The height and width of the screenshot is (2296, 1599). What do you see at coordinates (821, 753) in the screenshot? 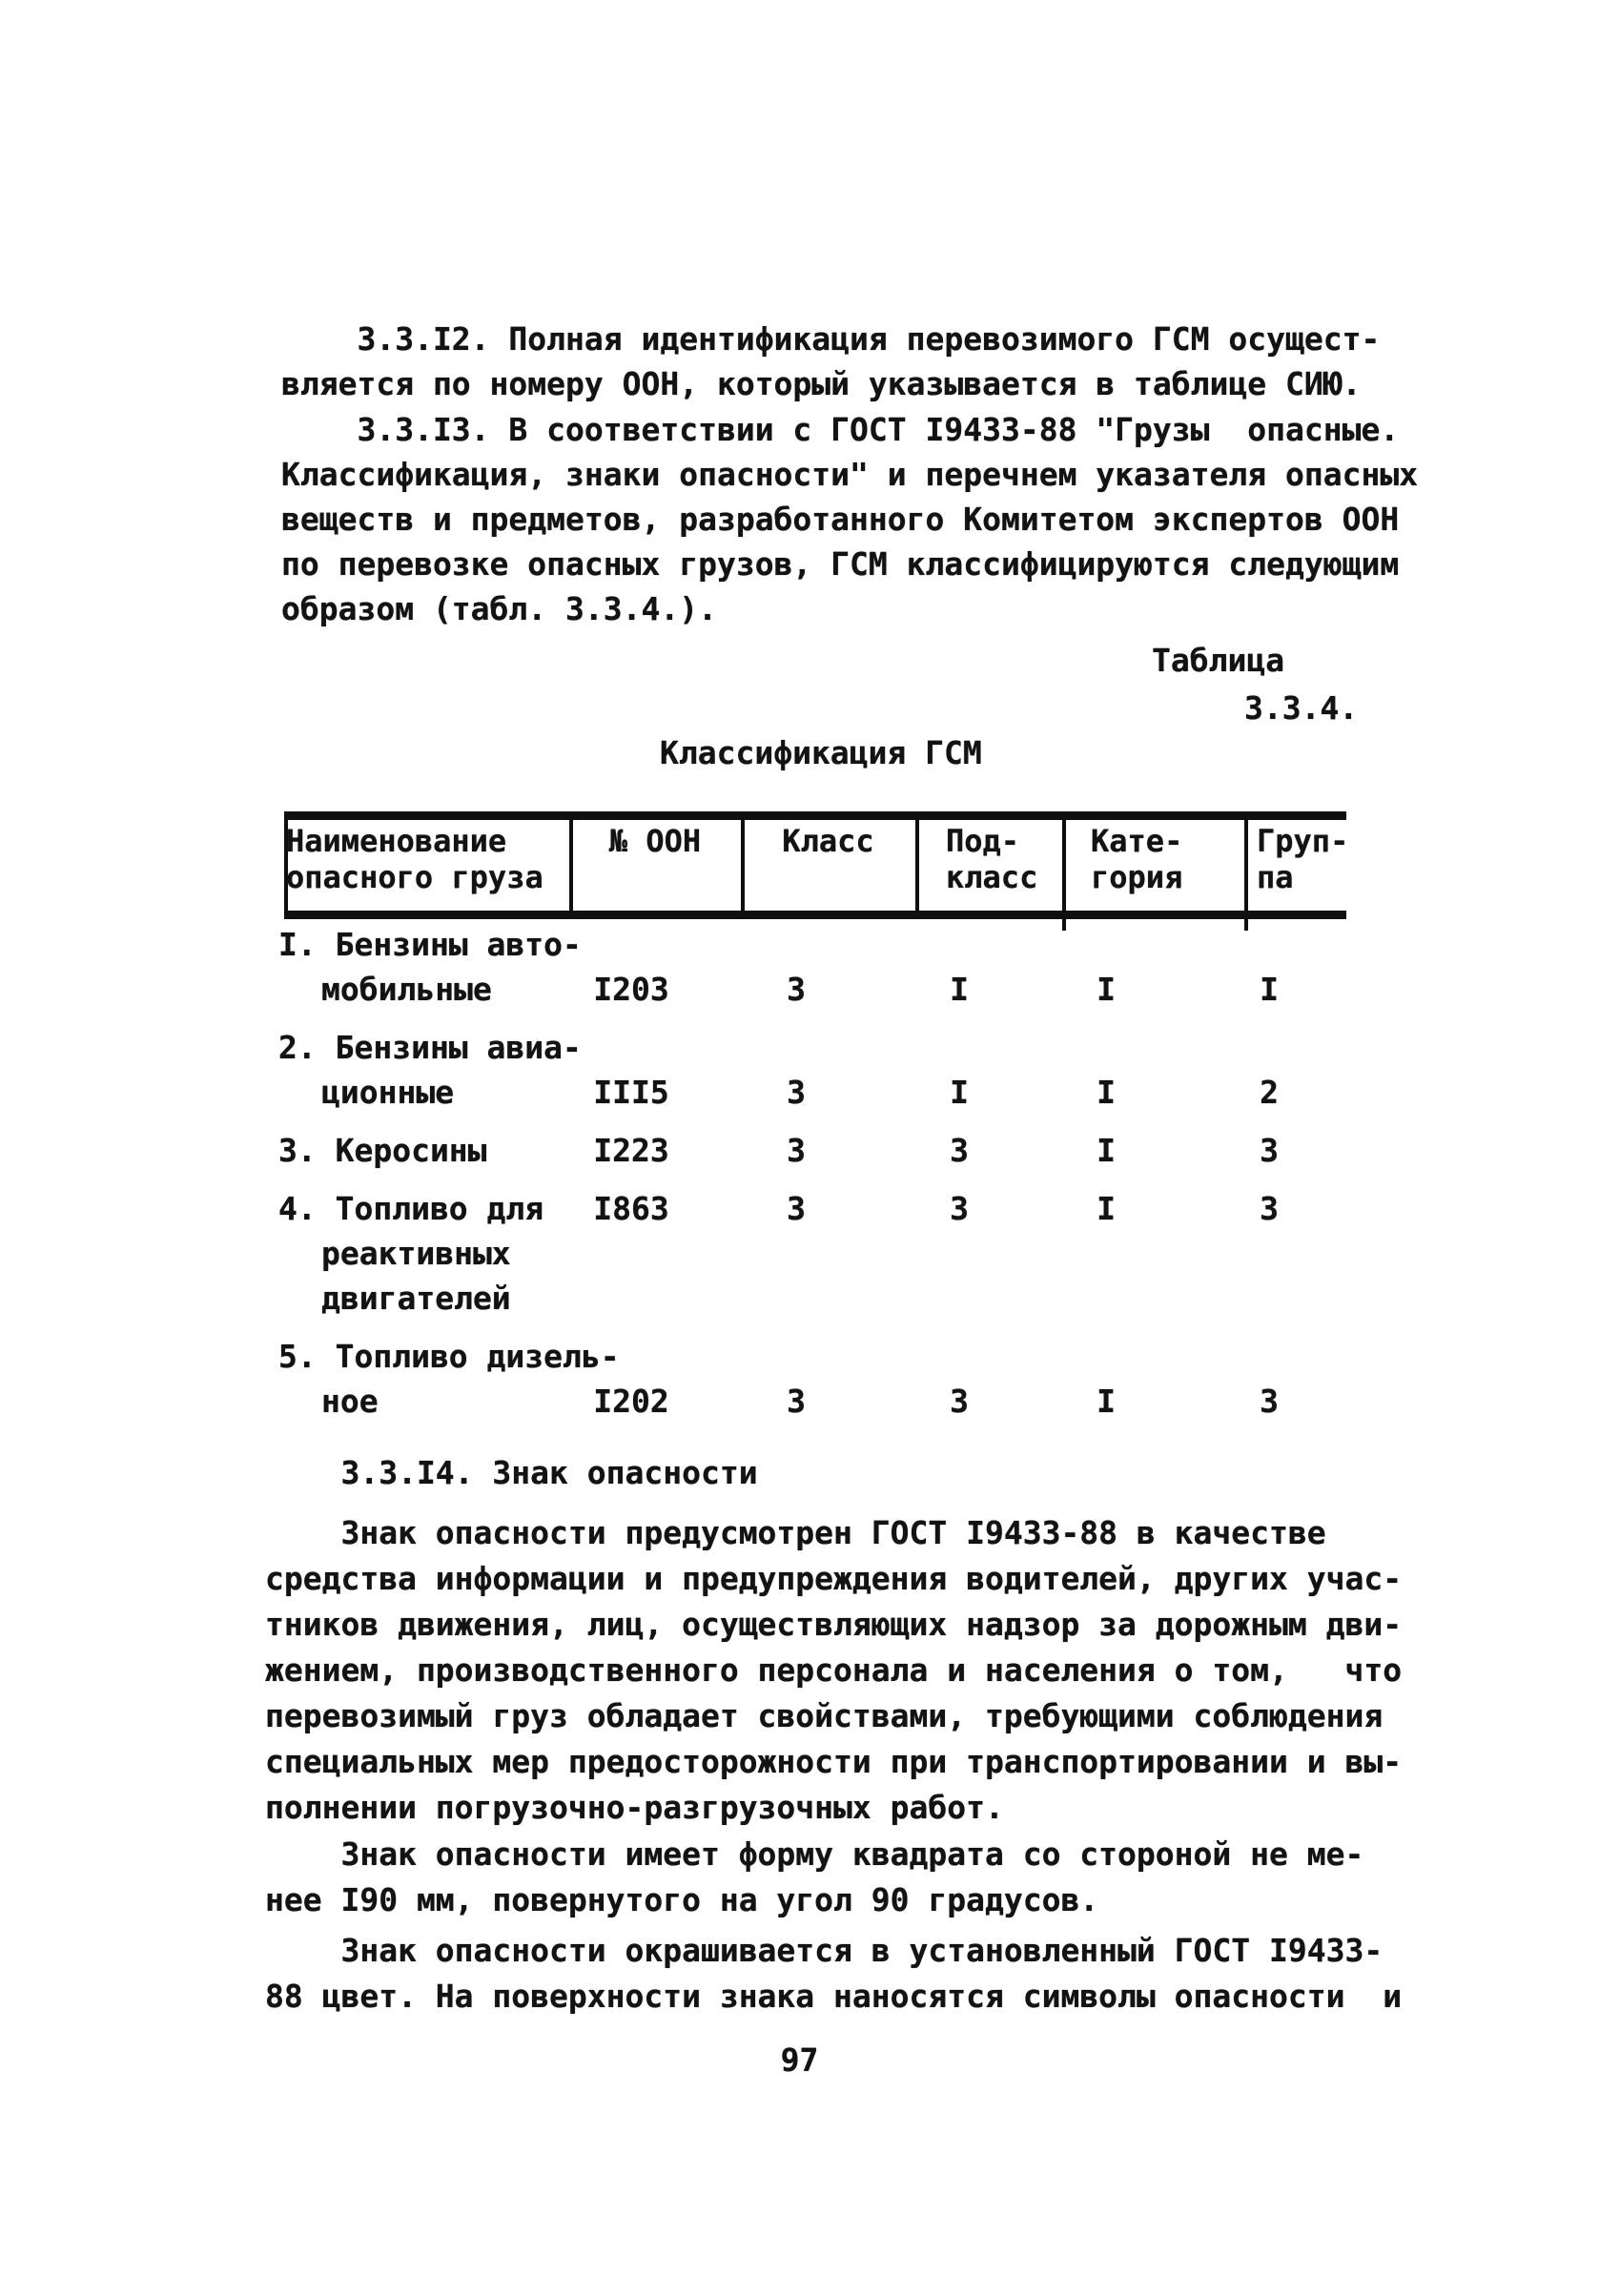
I see `table-title: Классификация ГСМ` at bounding box center [821, 753].